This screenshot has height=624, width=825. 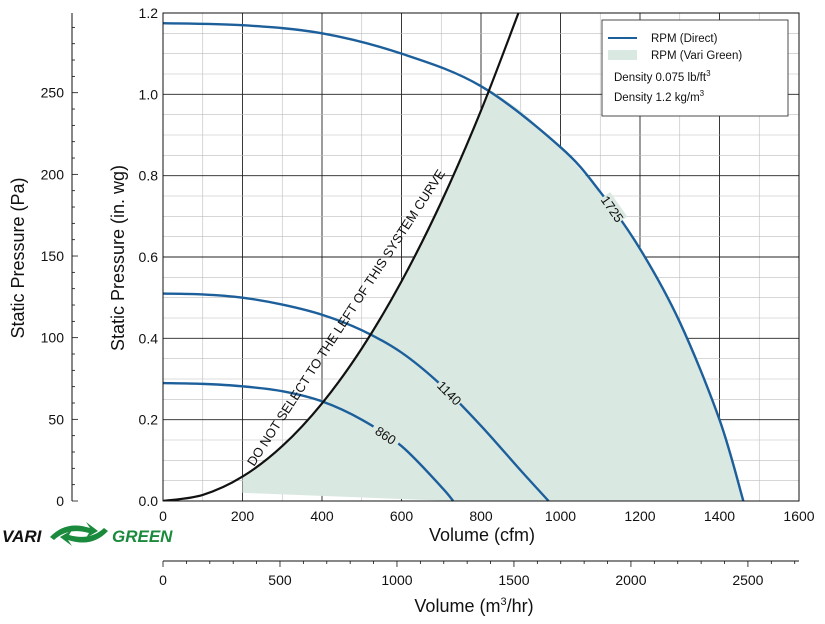 I want to click on x-tick-label: 0, so click(x=163, y=516).